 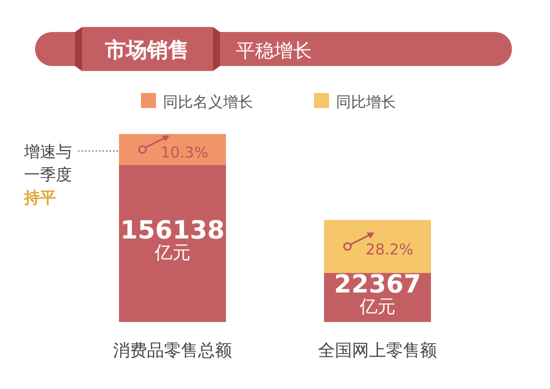 I want to click on legend-label: 同比增长, so click(x=366, y=102).